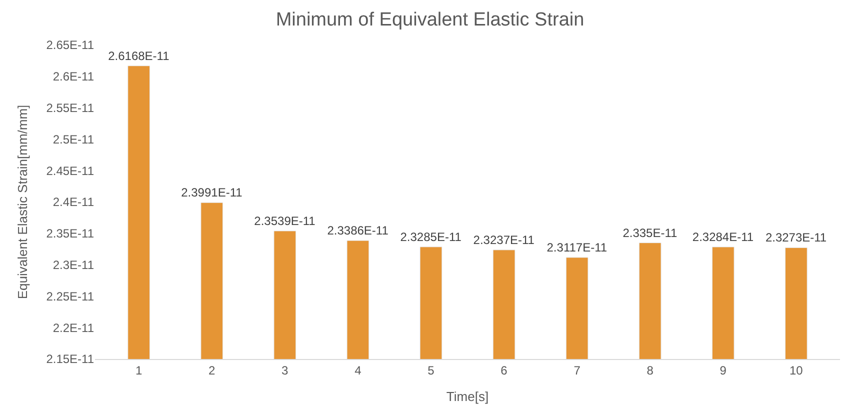  Describe the element at coordinates (504, 239) in the screenshot. I see `data-label: 2.3237E-11` at that location.